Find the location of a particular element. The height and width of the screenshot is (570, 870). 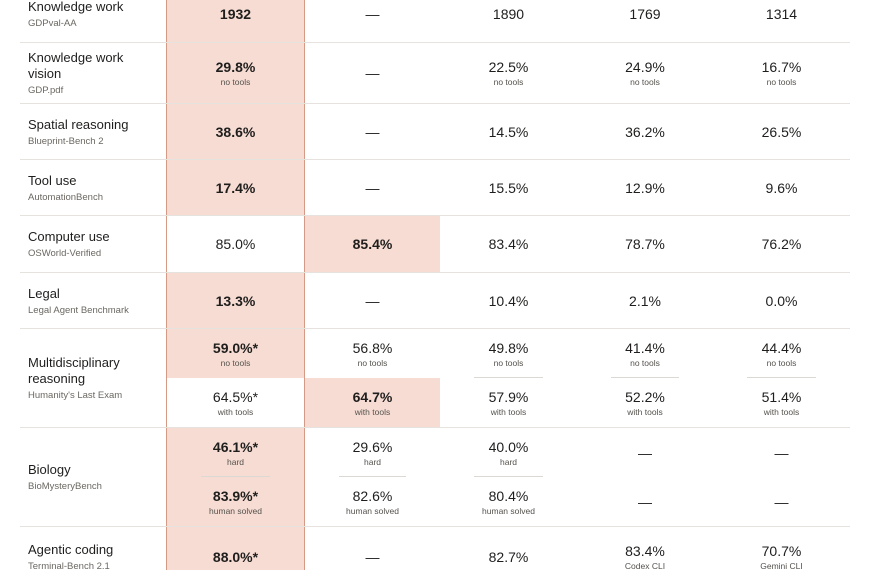

cell-entry: 36.2% is located at coordinates (645, 131).